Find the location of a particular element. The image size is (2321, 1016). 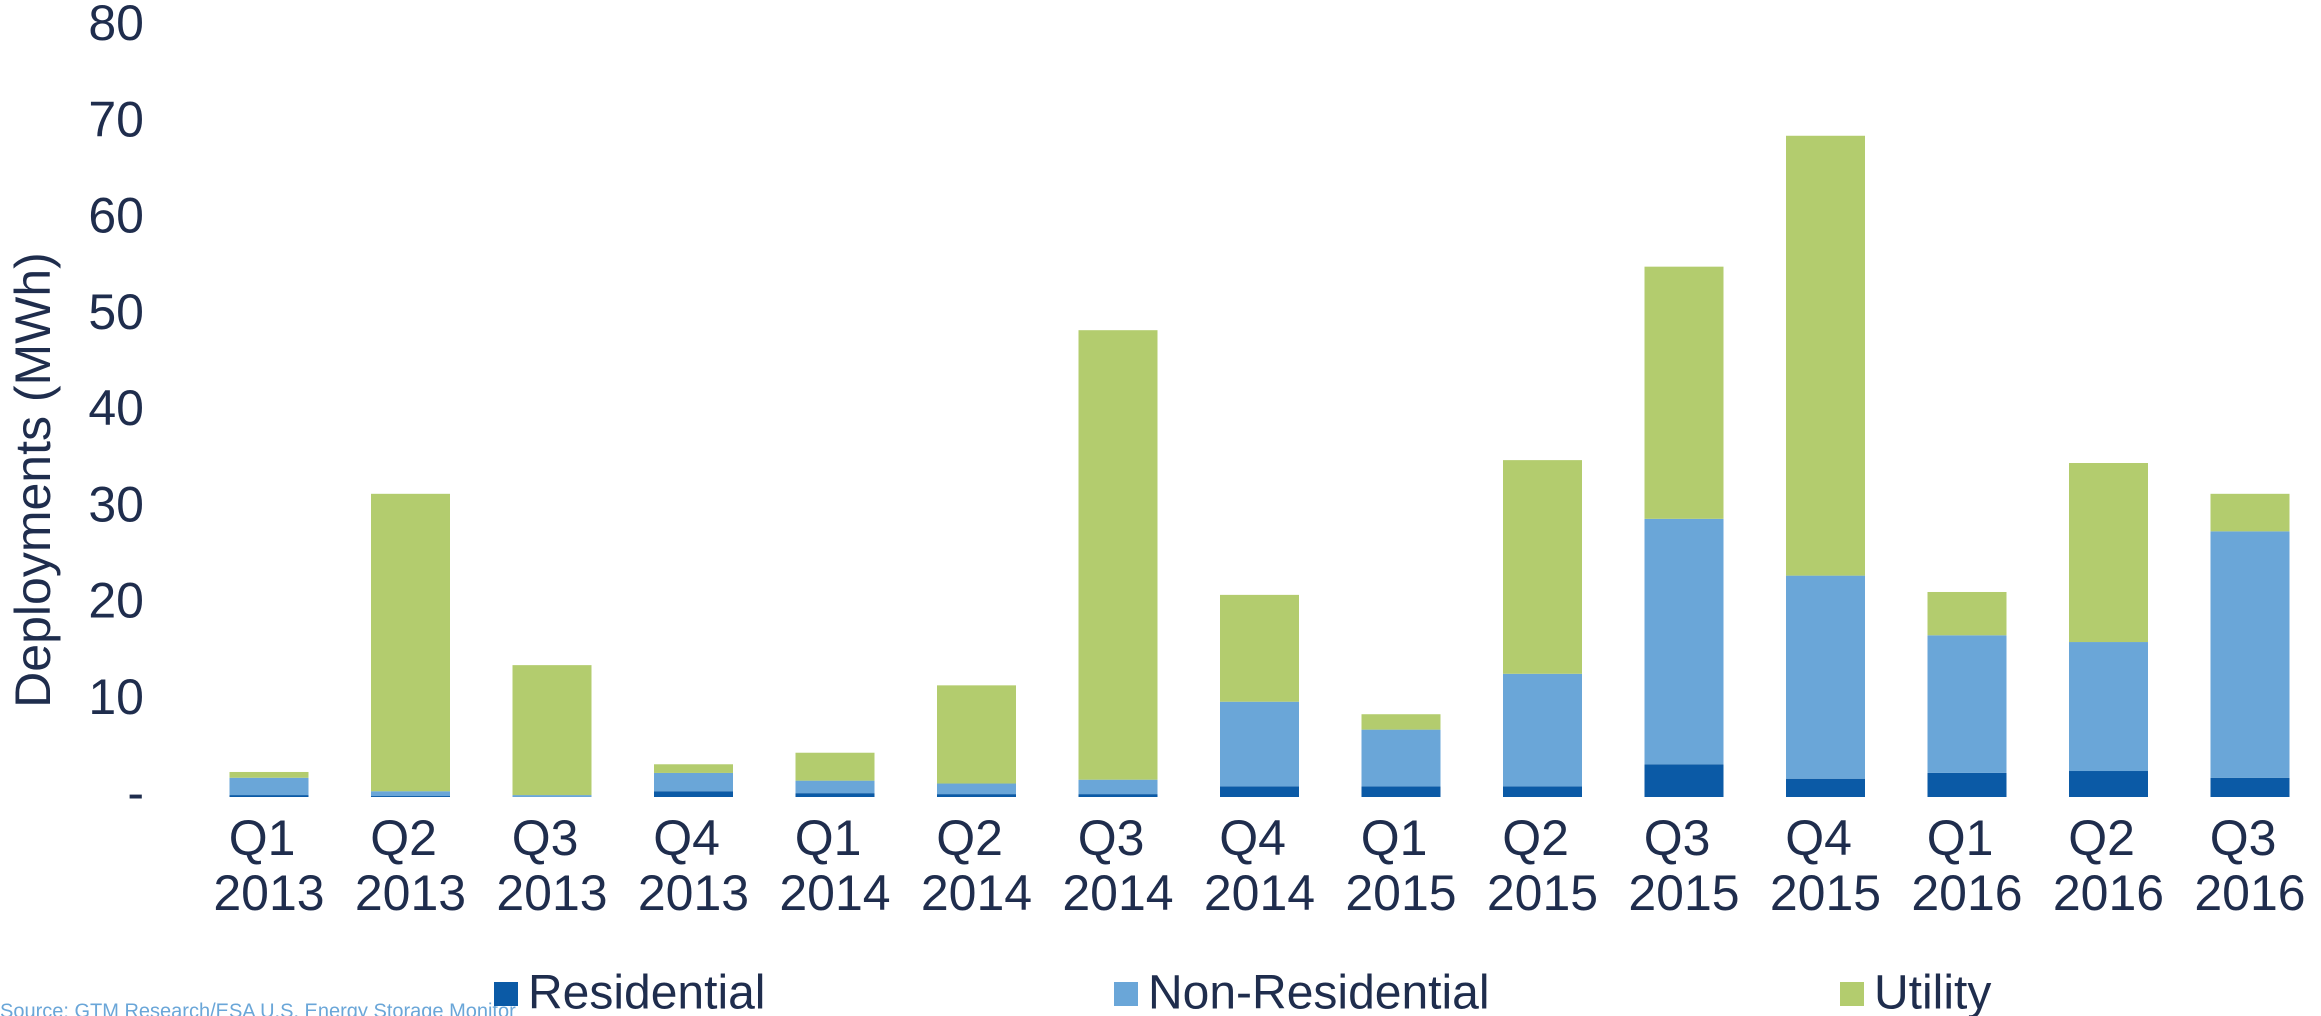

x-tick-label: Q3 2014 is located at coordinates (1117, 865).